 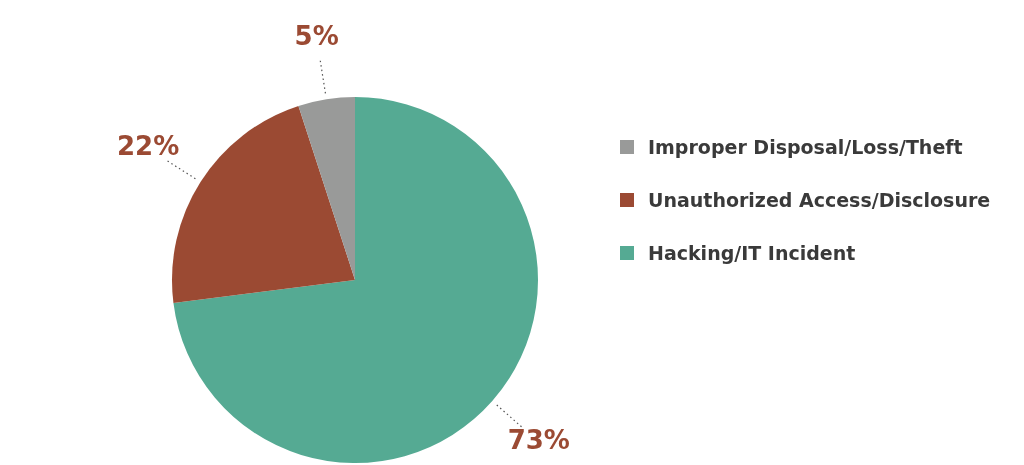 I want to click on legend-label: Hacking/IT Incident, so click(x=752, y=252).